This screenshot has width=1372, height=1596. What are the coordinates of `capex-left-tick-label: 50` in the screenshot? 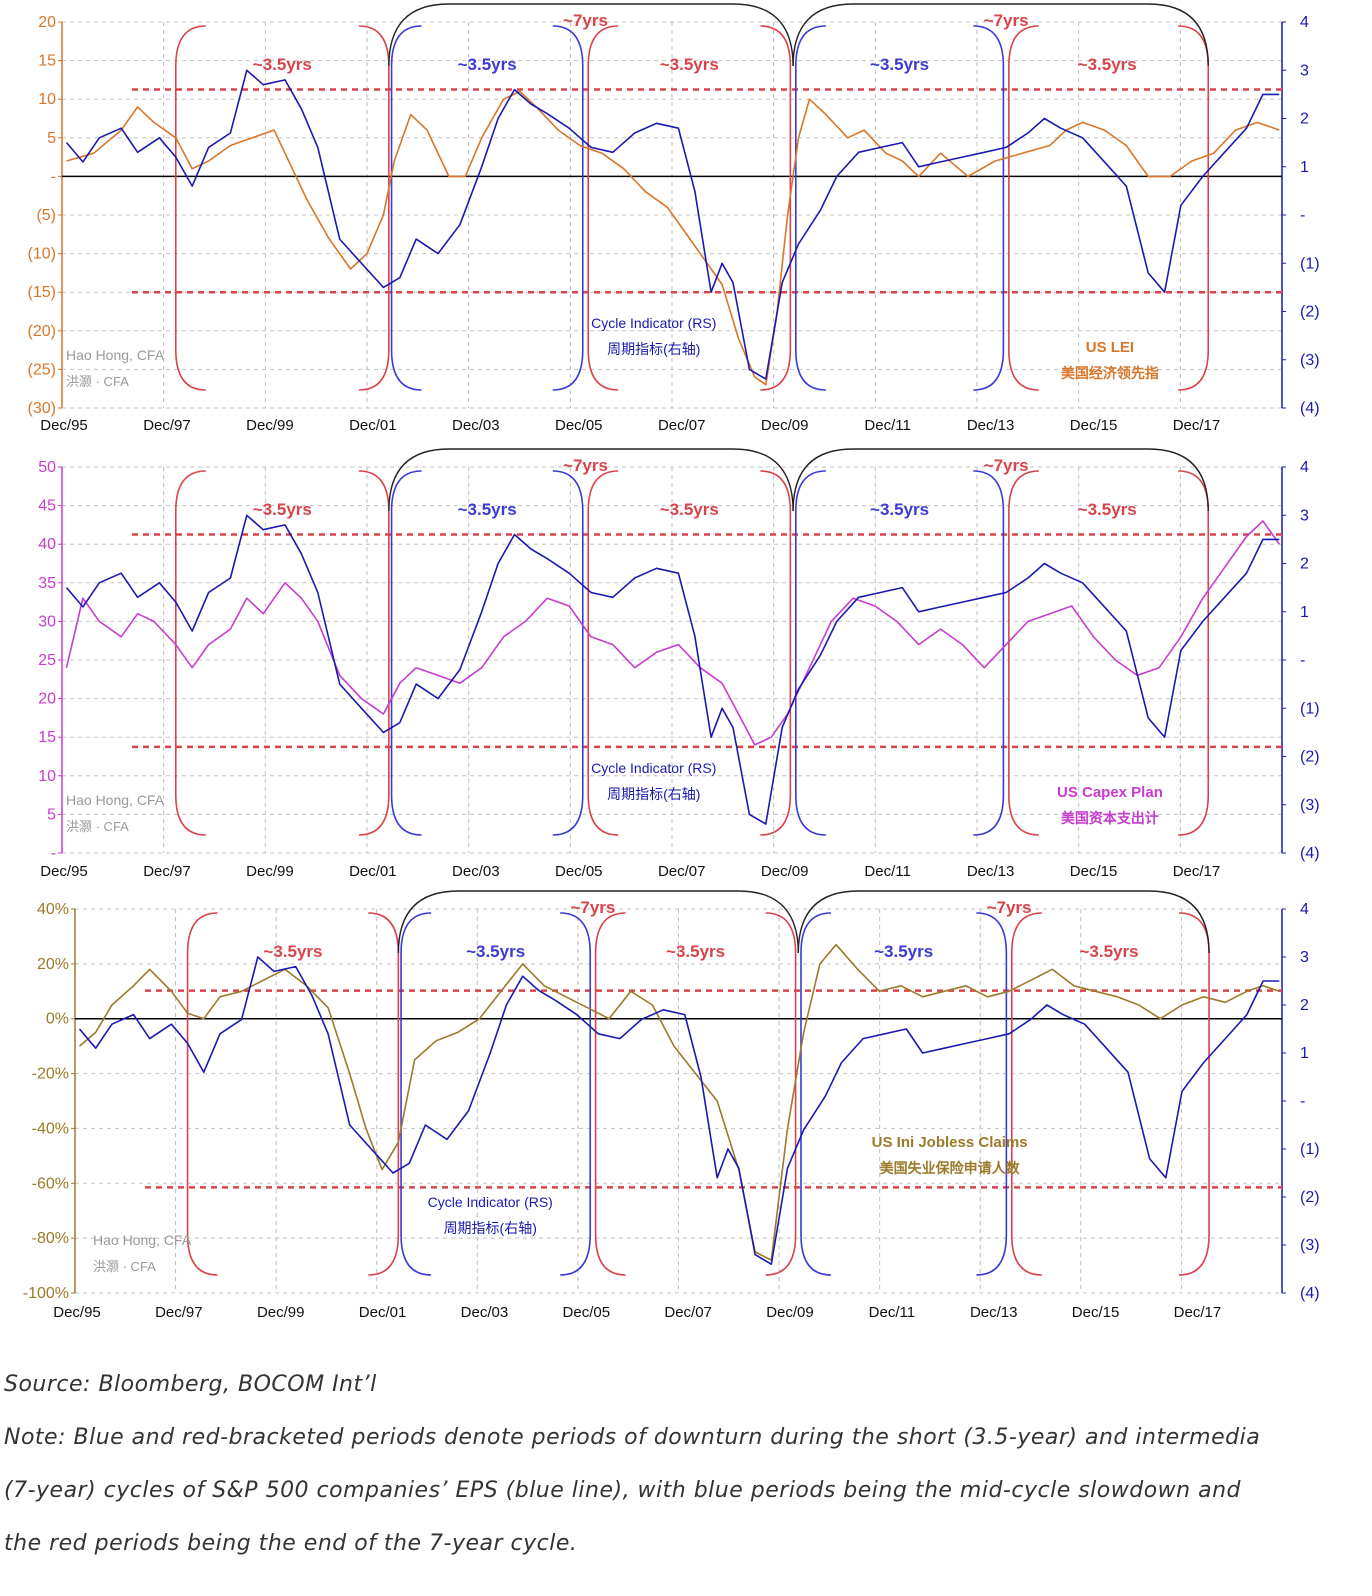 It's located at (47, 467).